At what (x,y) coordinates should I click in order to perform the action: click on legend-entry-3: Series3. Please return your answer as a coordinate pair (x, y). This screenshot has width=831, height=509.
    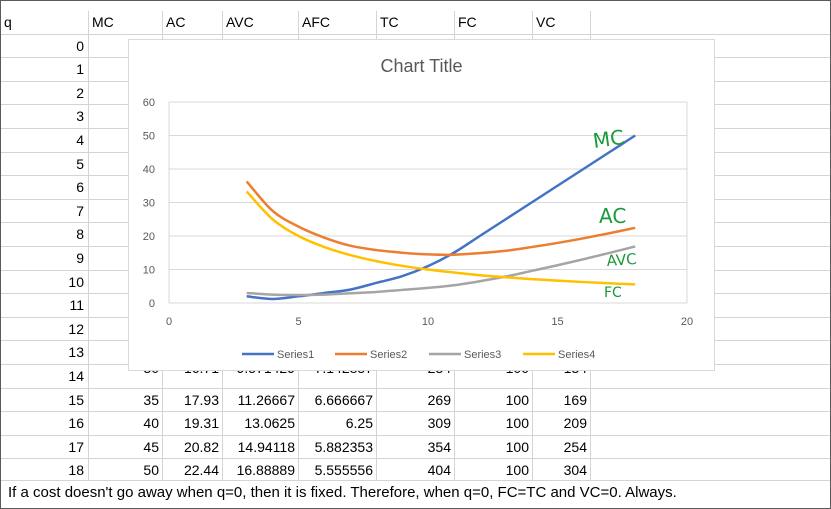
    Looking at the image, I should click on (482, 355).